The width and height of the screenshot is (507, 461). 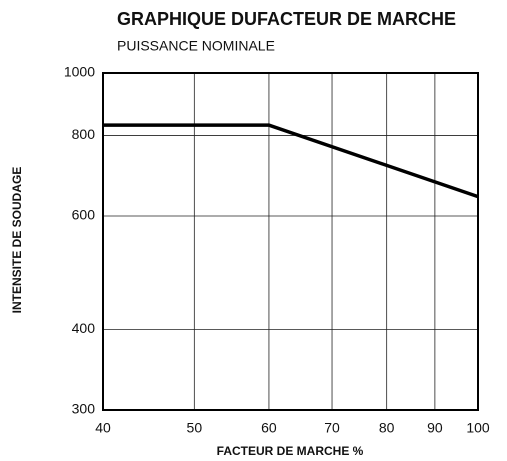 What do you see at coordinates (290, 451) in the screenshot?
I see `x-axis-label: FACTEUR DE MARCHE %` at bounding box center [290, 451].